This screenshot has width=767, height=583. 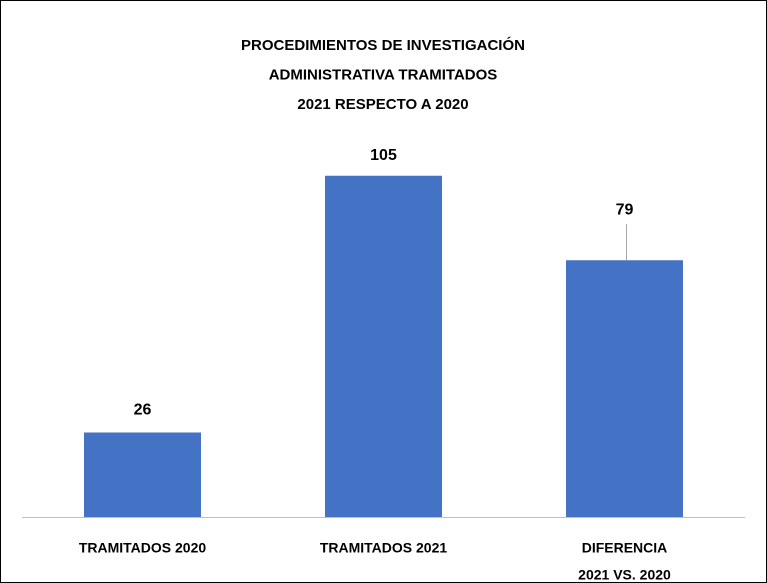 What do you see at coordinates (625, 548) in the screenshot?
I see `x-tick-label: DIFERENCIA` at bounding box center [625, 548].